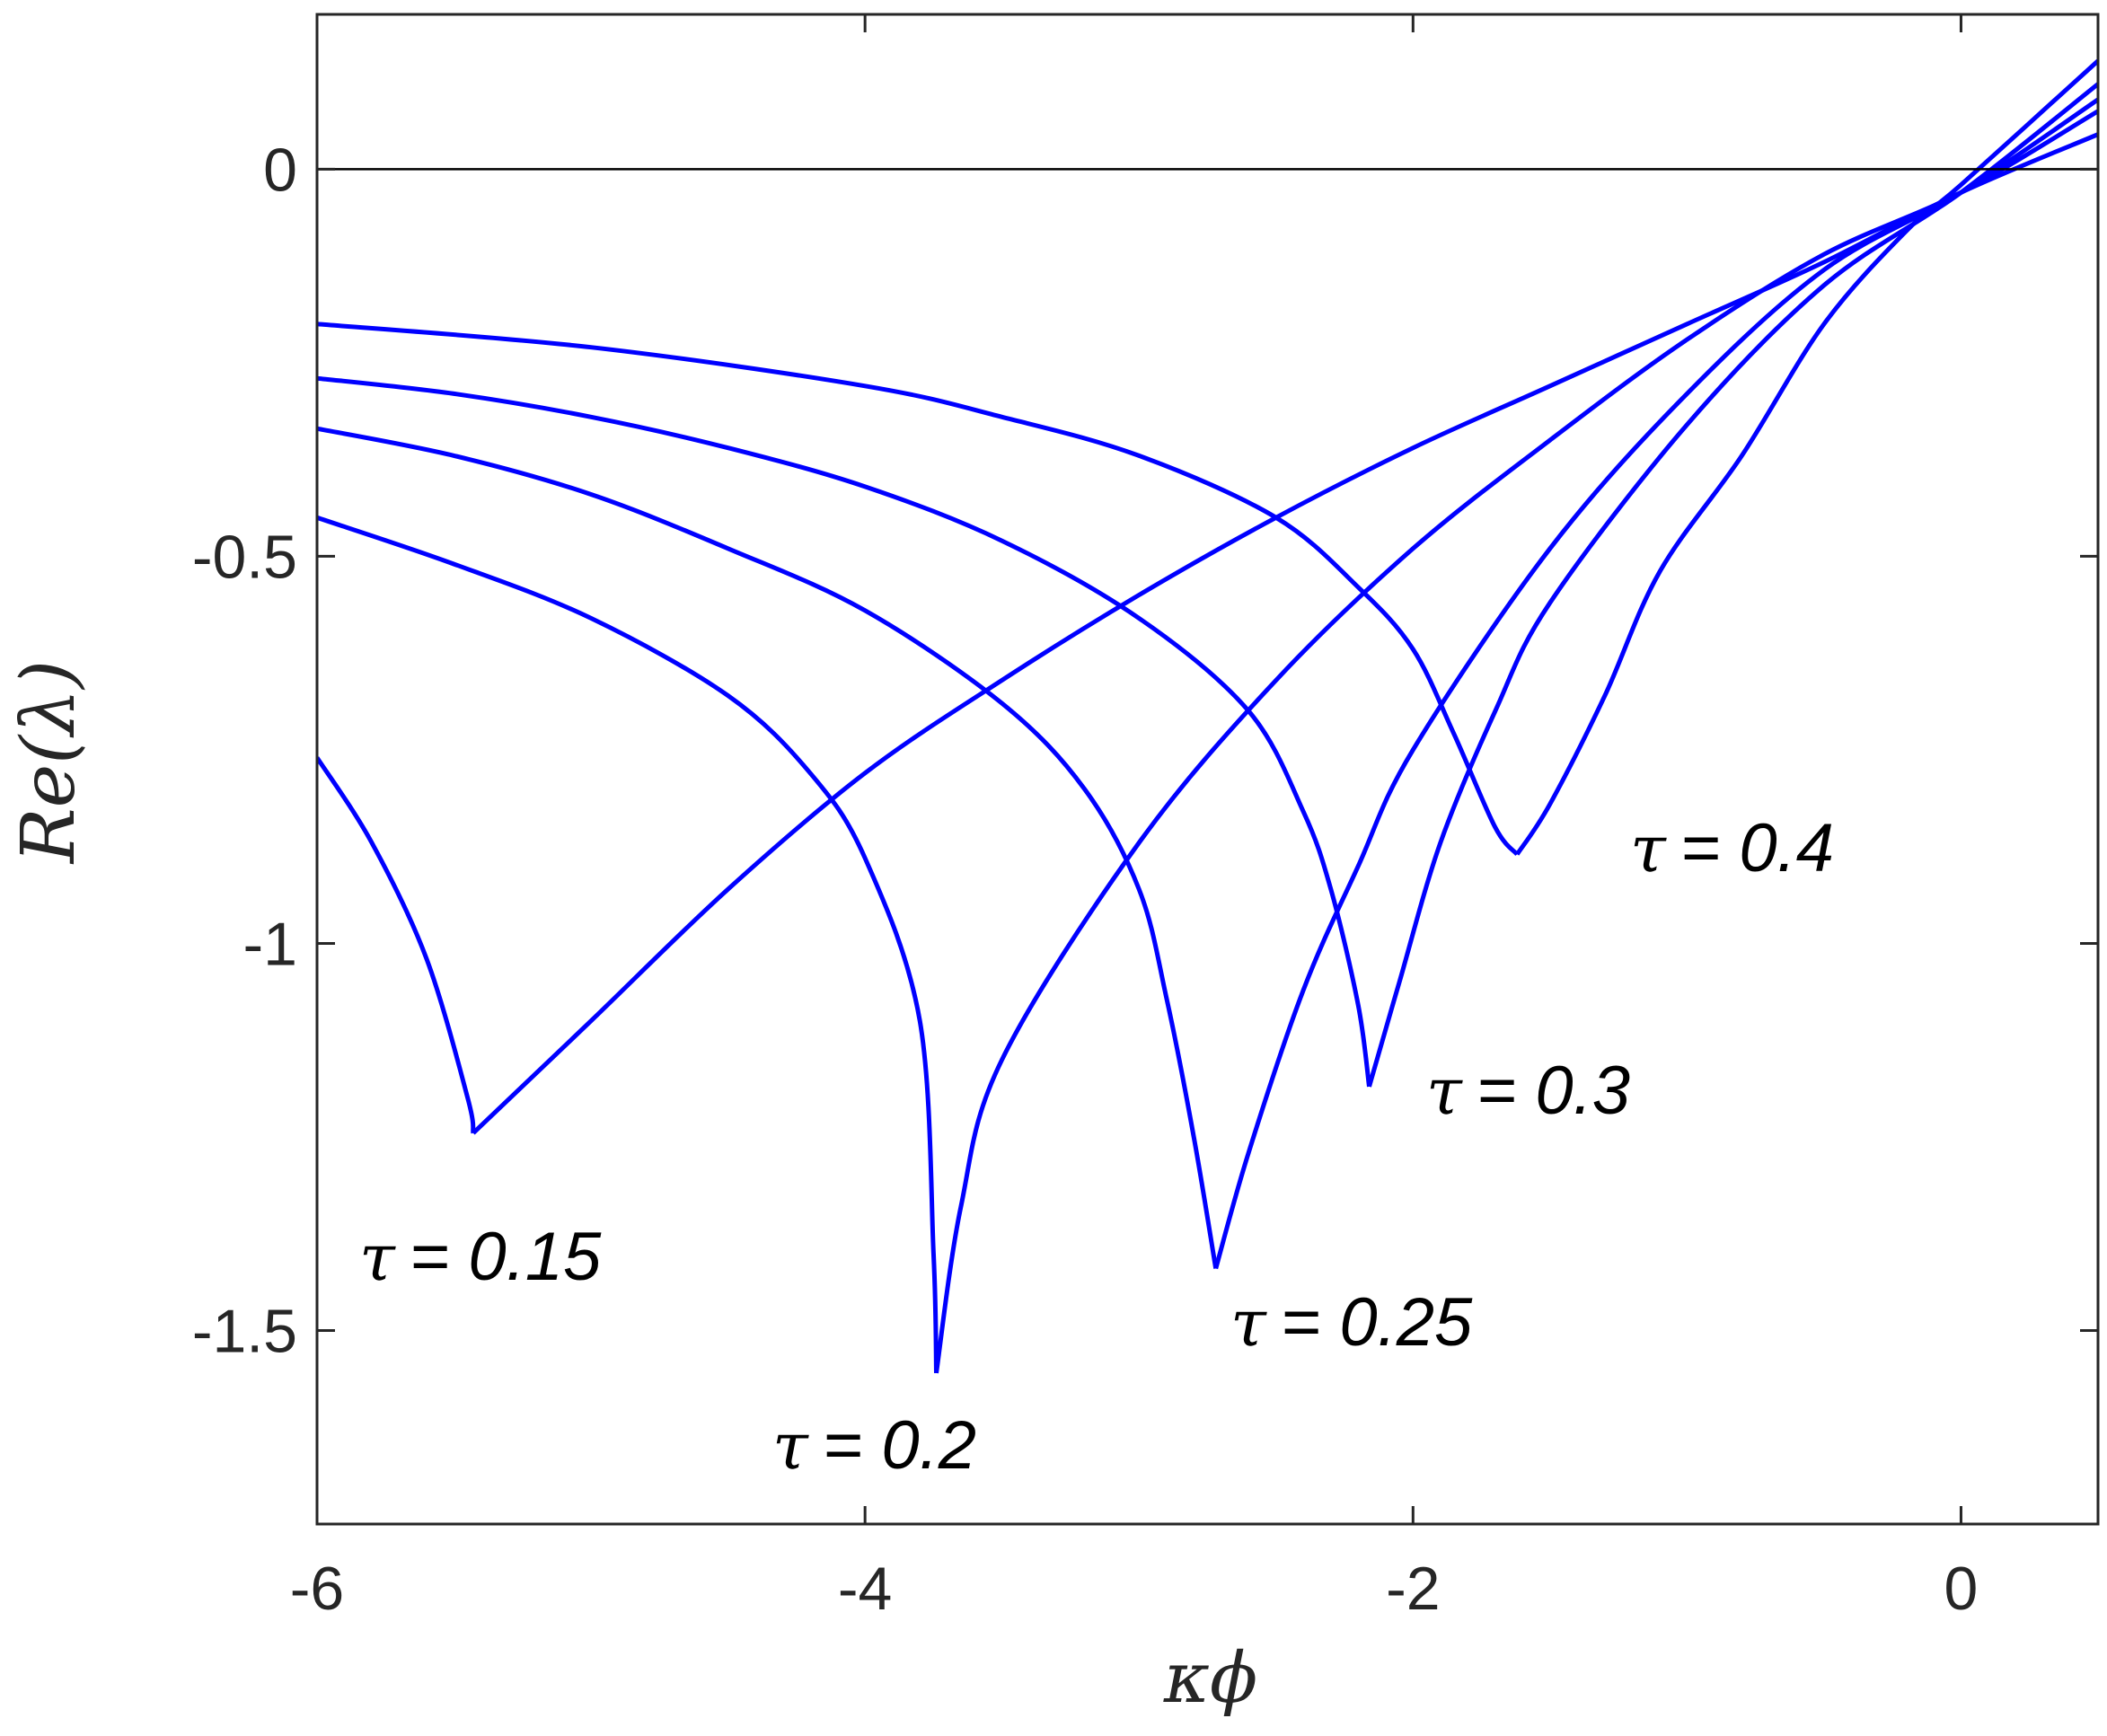 The image size is (2107, 1736). I want to click on x-tick-label: -2, so click(1413, 1589).